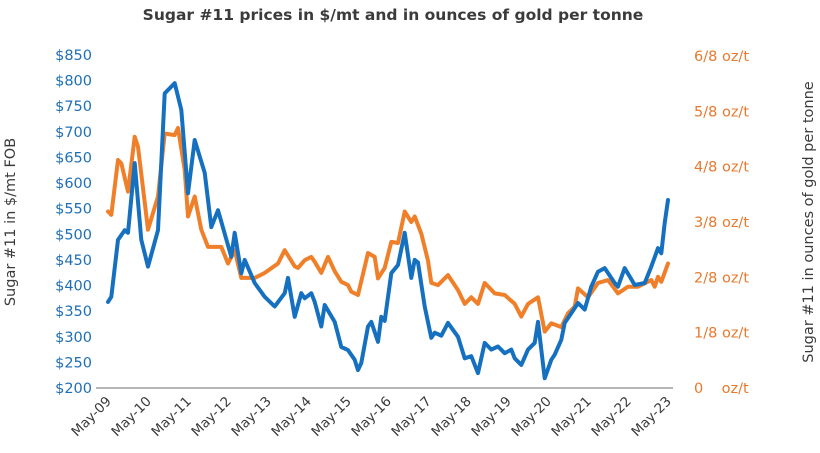 The image size is (820, 453). Describe the element at coordinates (131, 417) in the screenshot. I see `x-tick-label: May-10` at that location.